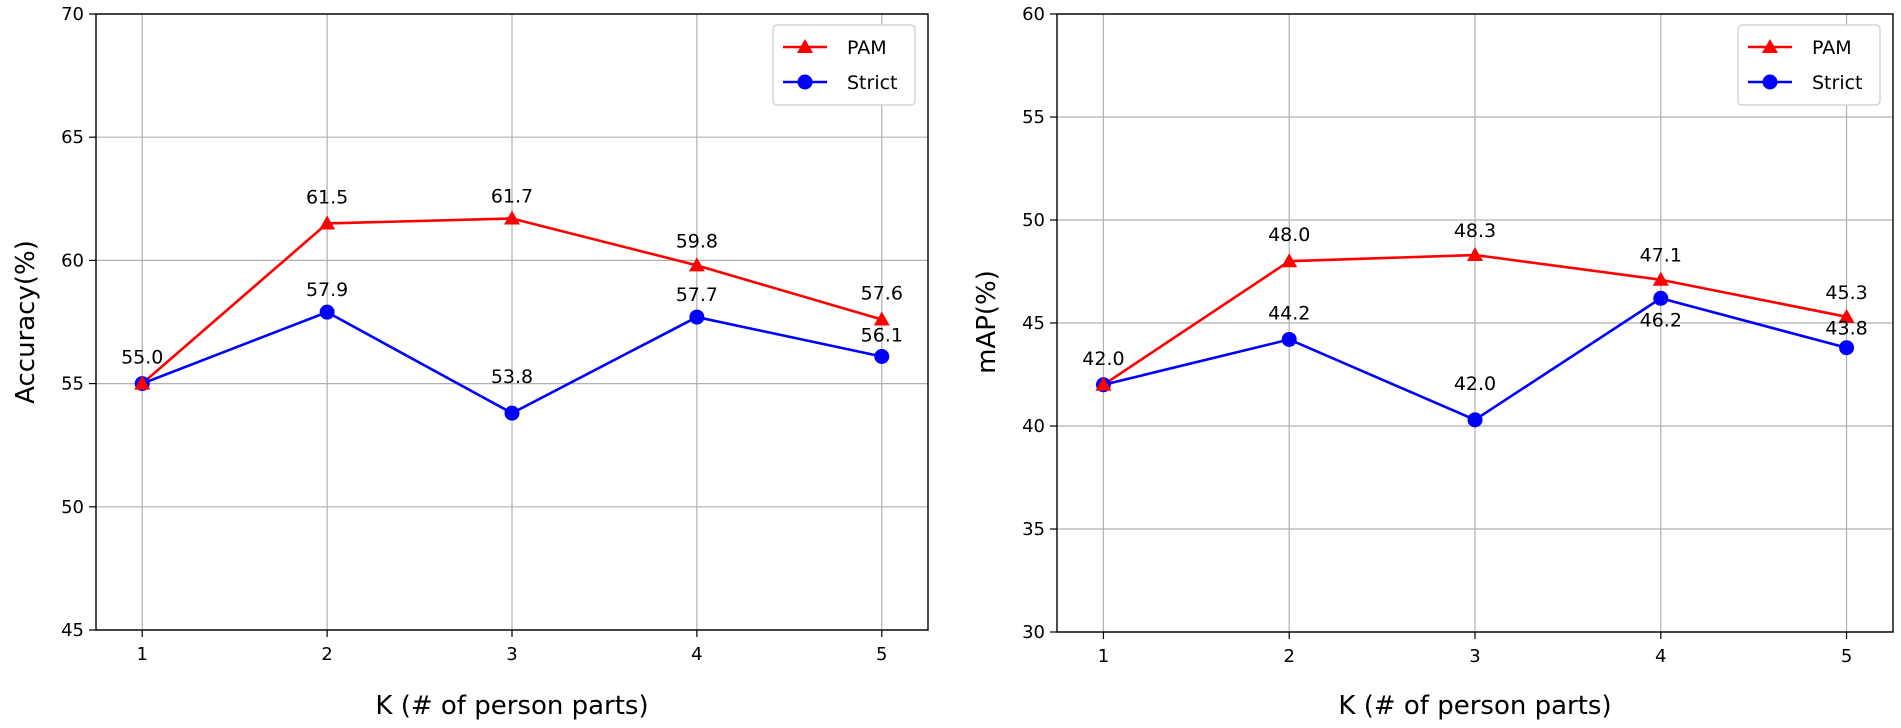 The height and width of the screenshot is (728, 1901). Describe the element at coordinates (1289, 235) in the screenshot. I see `data-label-pam: 48.0` at that location.